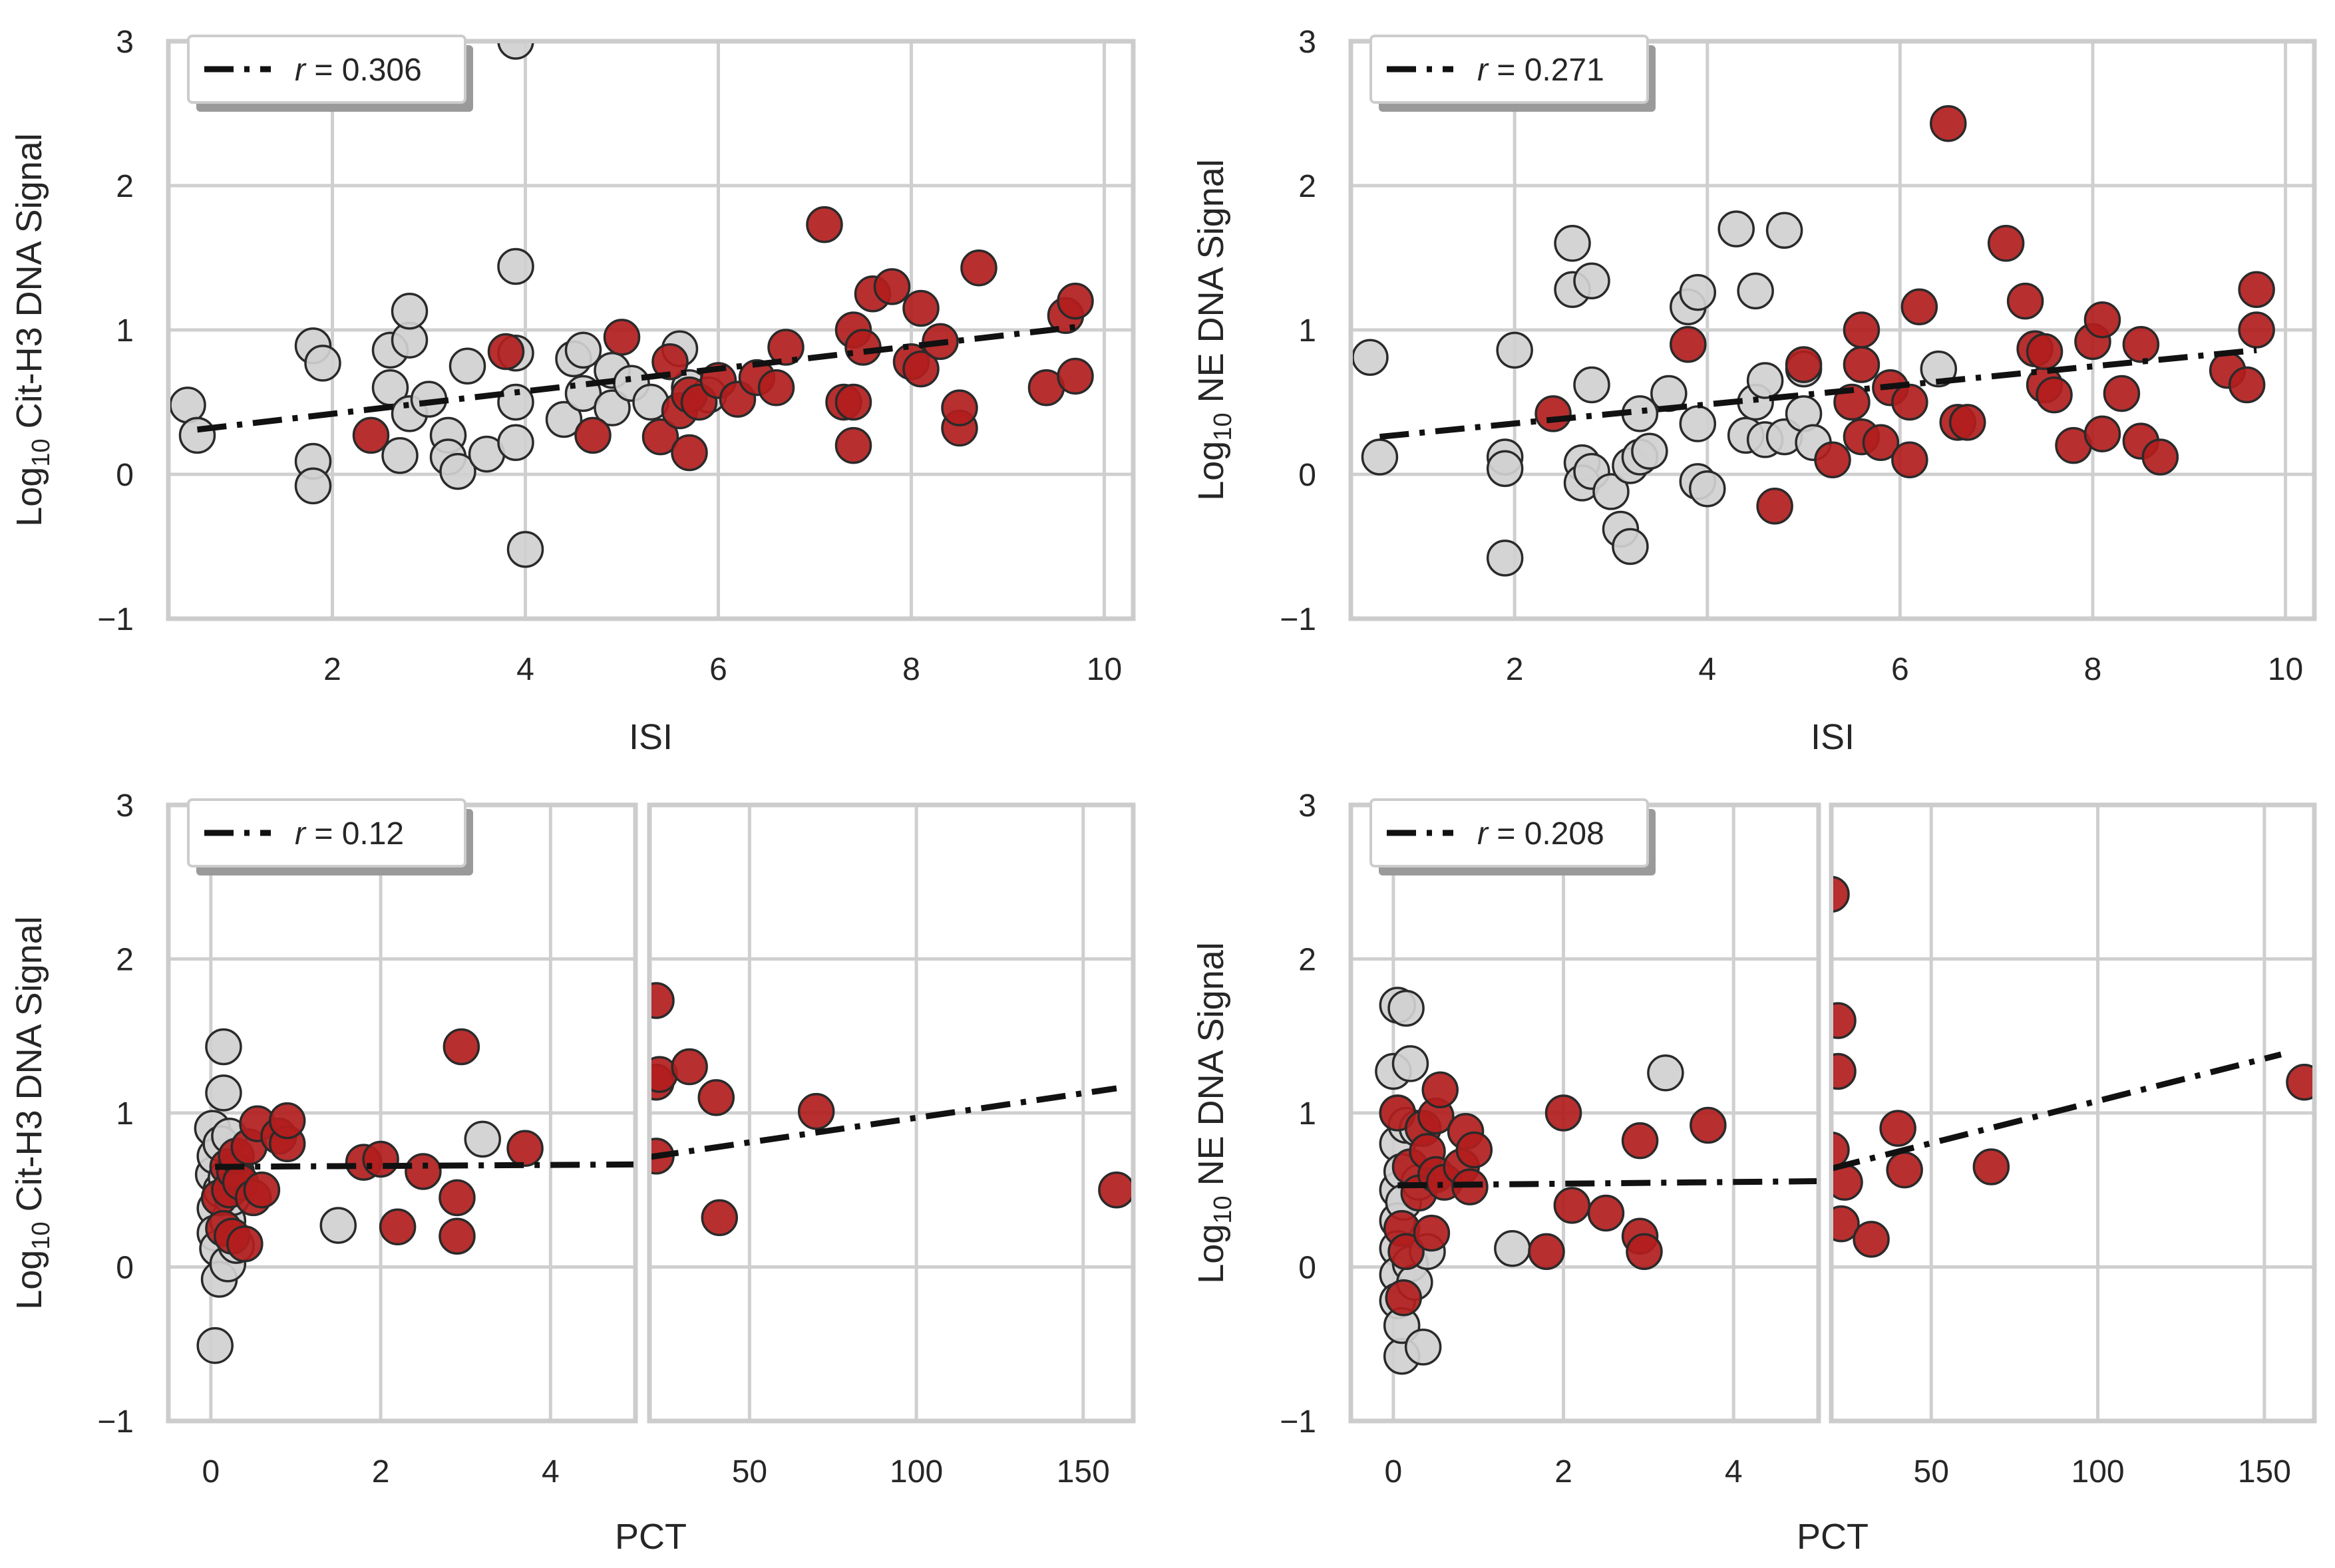 The height and width of the screenshot is (1568, 2335). I want to click on ylabel-suffix: NE DNA Signal, so click(1211, 1068).